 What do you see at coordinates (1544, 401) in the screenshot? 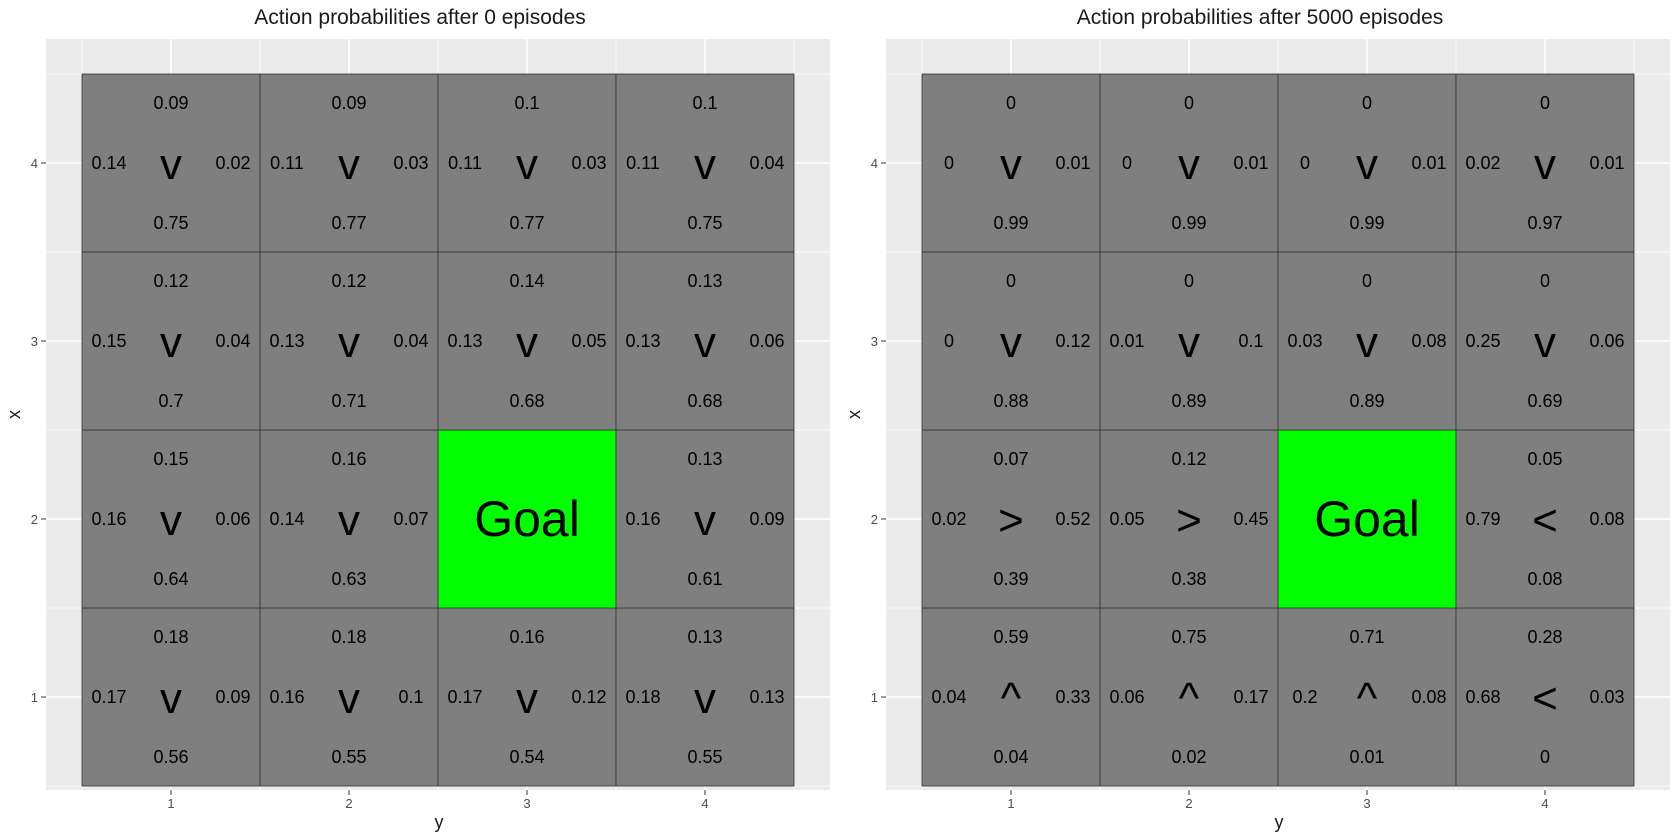
I see `prob-down-label: 0.69` at bounding box center [1544, 401].